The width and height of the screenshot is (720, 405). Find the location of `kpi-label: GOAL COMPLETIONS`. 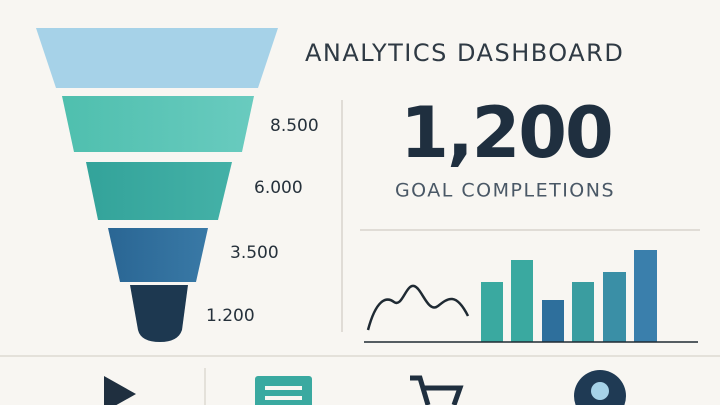

kpi-label: GOAL COMPLETIONS is located at coordinates (505, 191).